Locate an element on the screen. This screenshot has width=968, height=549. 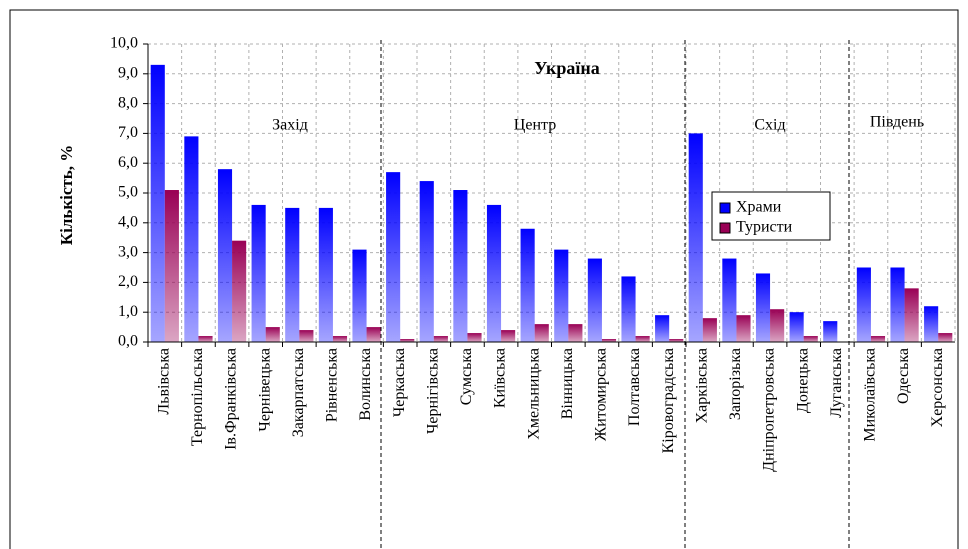
x-tick-label: Харківська is located at coordinates (701, 385).